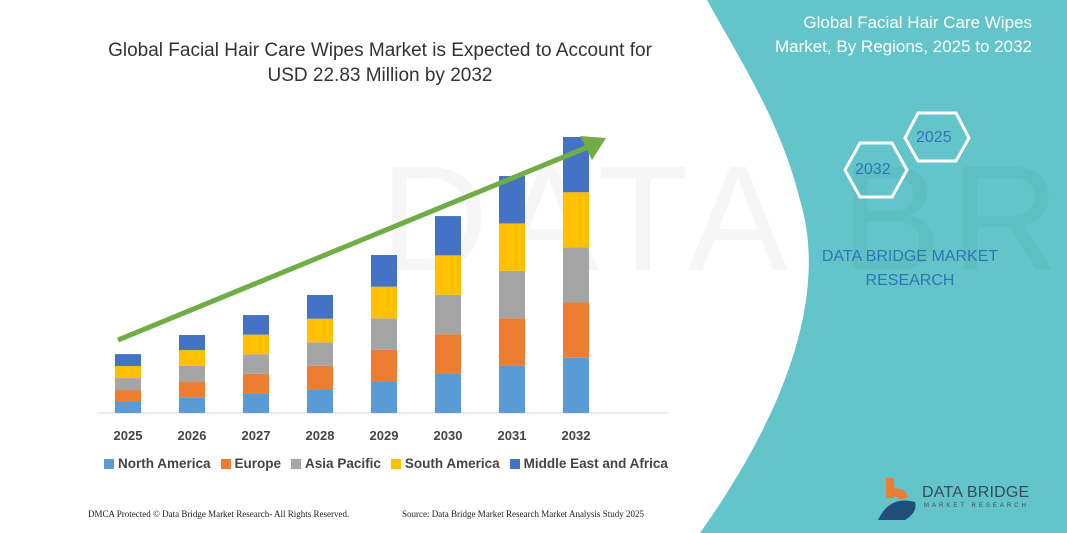 The image size is (1067, 533). Describe the element at coordinates (256, 325) in the screenshot. I see `bar-segment-2027-middle-east-and-africa` at that location.